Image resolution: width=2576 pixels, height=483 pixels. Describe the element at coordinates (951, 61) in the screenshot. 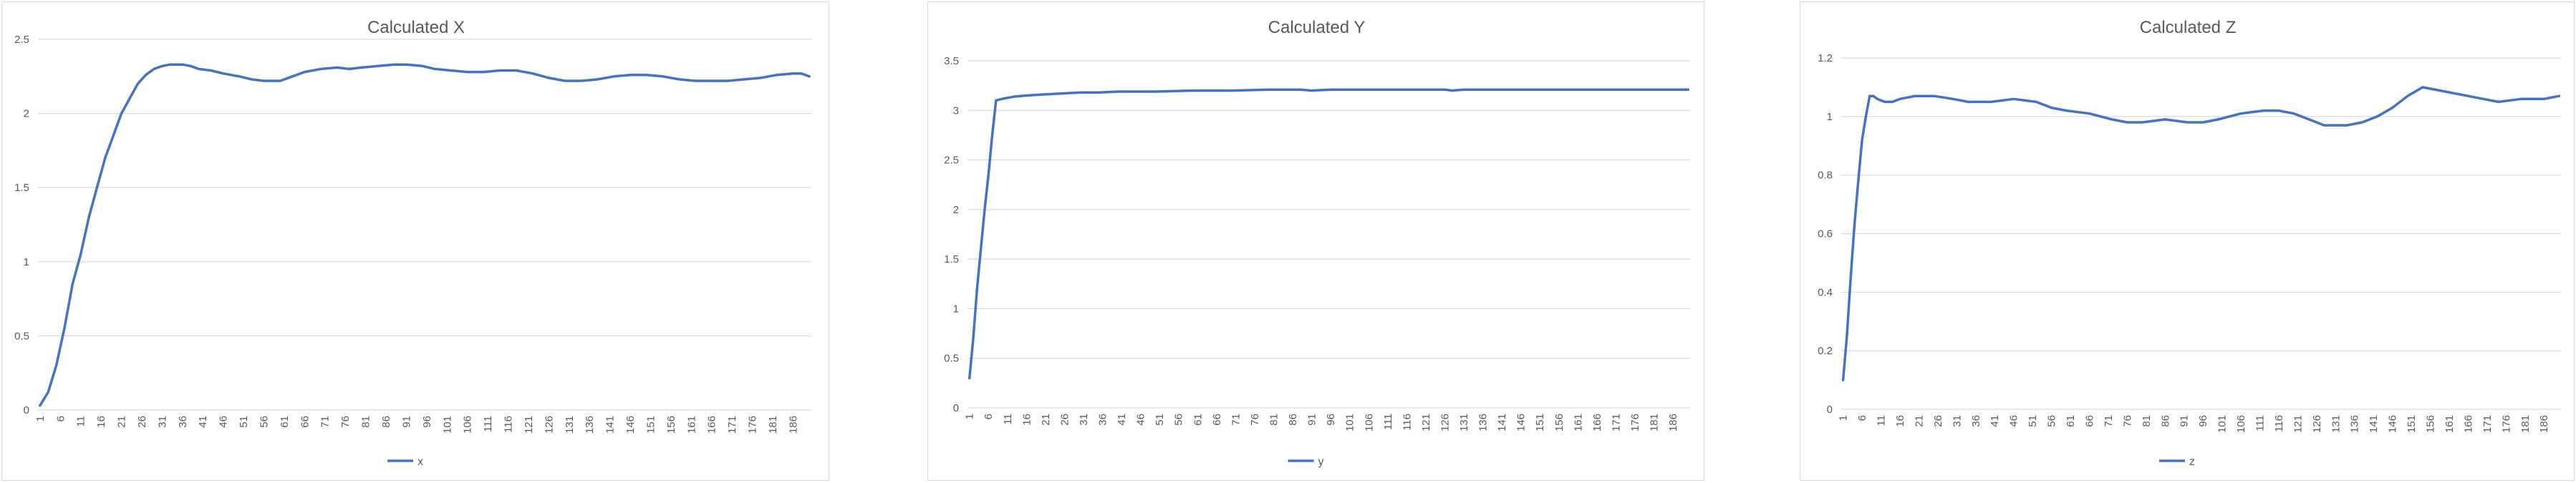

I see `y-tick-label: 3.5` at that location.